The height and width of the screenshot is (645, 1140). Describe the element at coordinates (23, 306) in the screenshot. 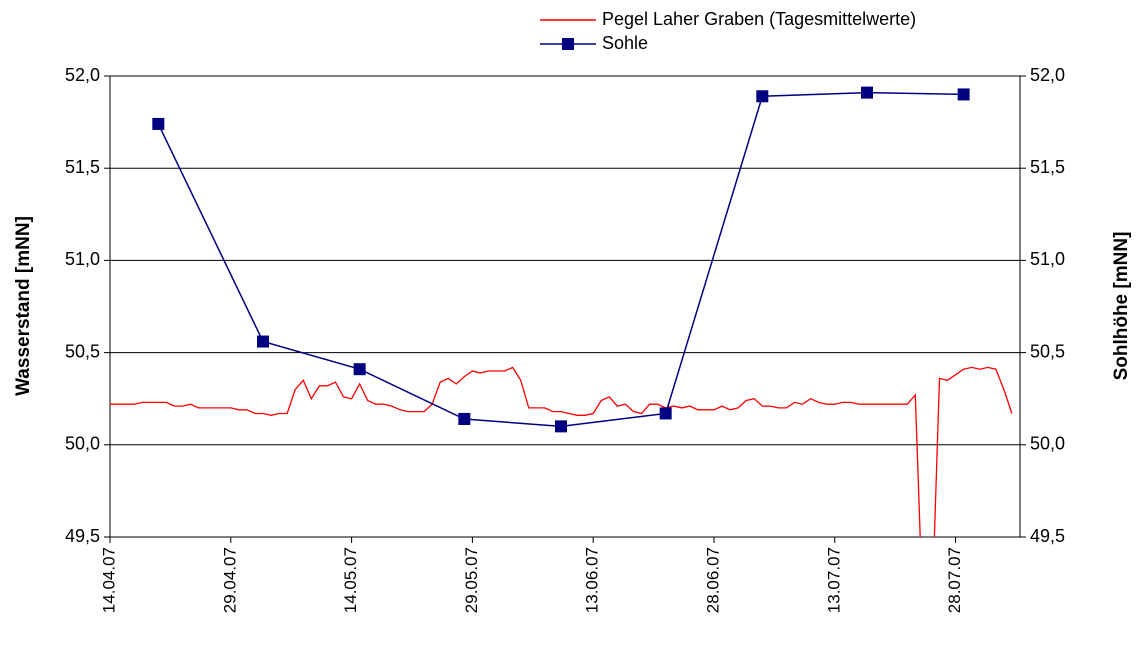

I see `y-axis-title: Wasserstand [mNN]` at that location.